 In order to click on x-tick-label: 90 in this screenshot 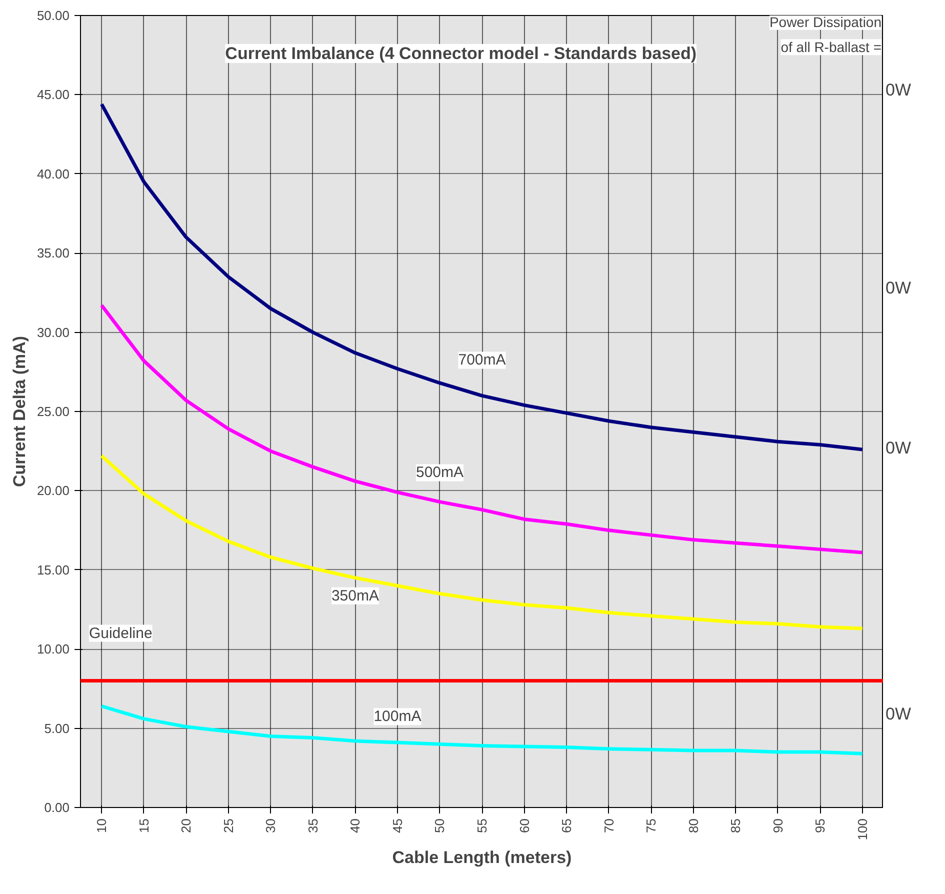, I will do `click(778, 825)`.